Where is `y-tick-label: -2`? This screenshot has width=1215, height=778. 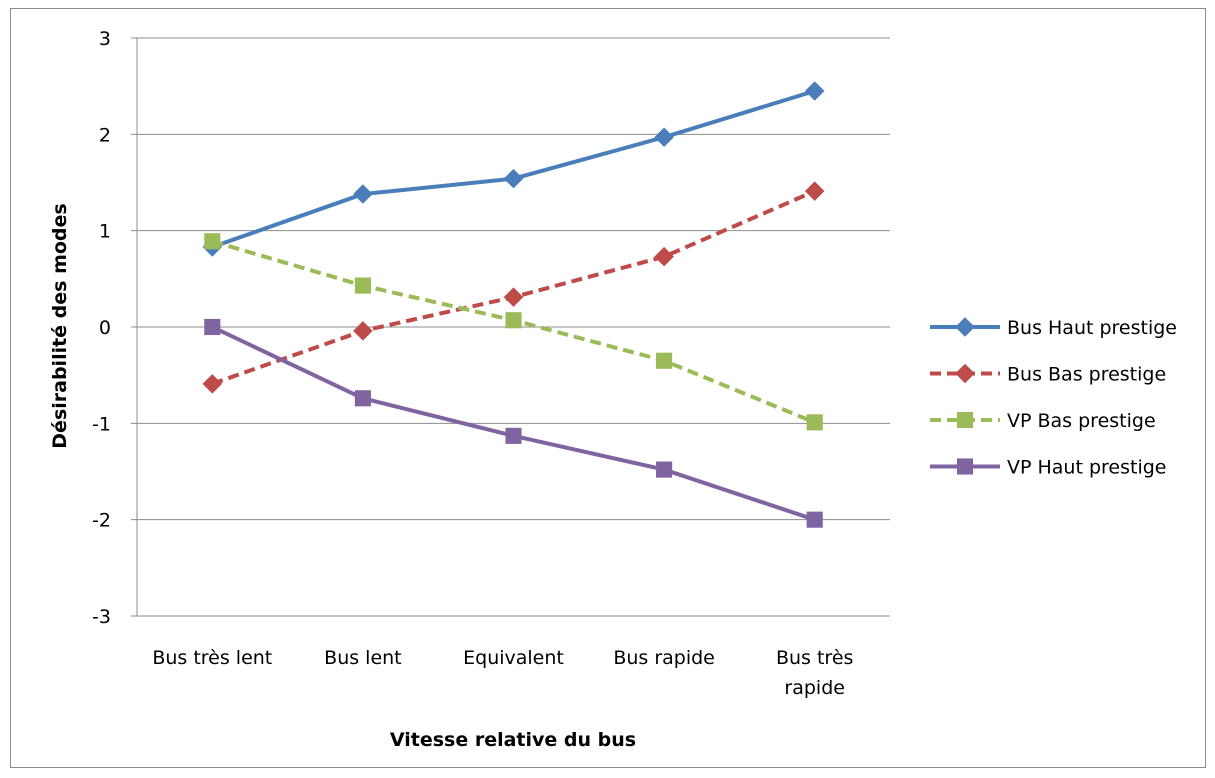 y-tick-label: -2 is located at coordinates (101, 521).